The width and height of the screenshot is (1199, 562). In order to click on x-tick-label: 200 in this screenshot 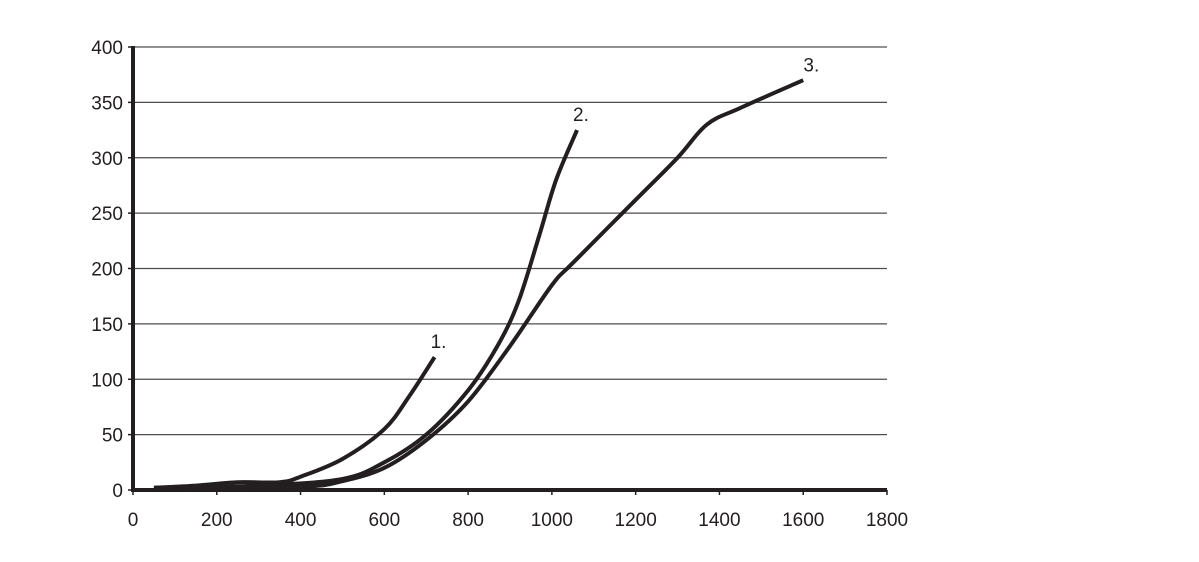, I will do `click(217, 520)`.